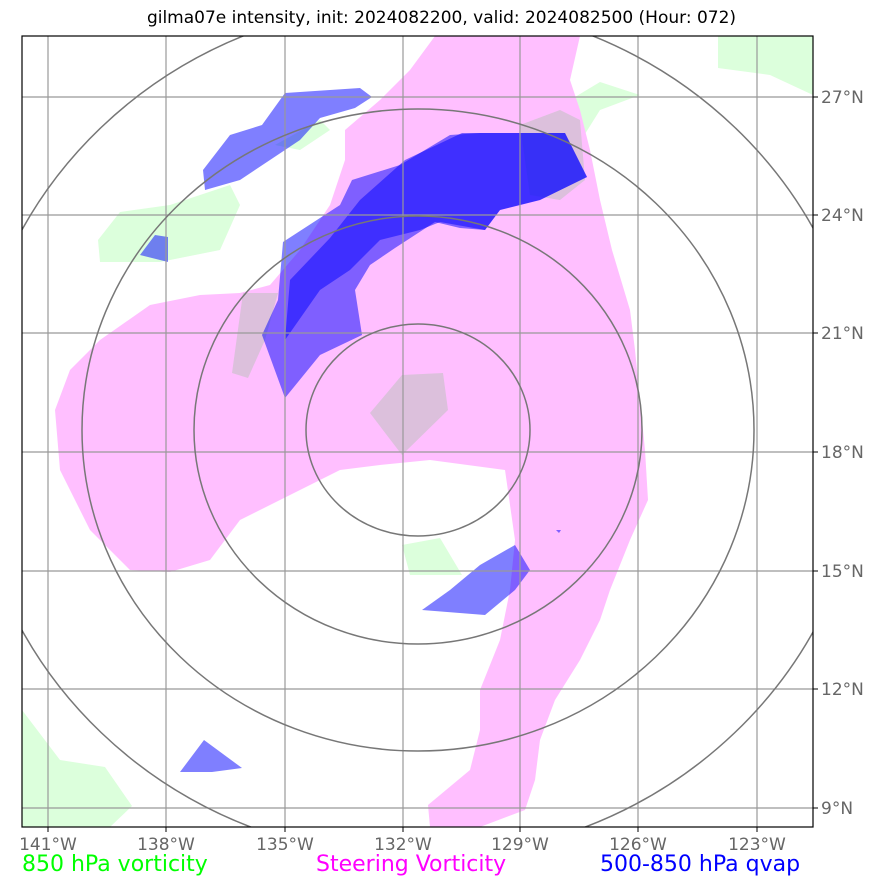  I want to click on legend-850-vorticity: 850 hPa vorticity, so click(115, 864).